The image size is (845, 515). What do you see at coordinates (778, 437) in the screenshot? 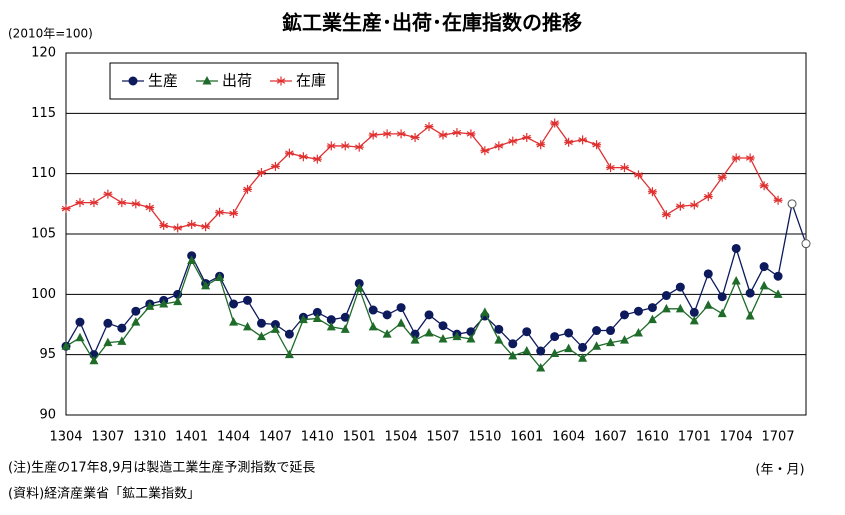
I see `x-tick-label: 1707` at bounding box center [778, 437].